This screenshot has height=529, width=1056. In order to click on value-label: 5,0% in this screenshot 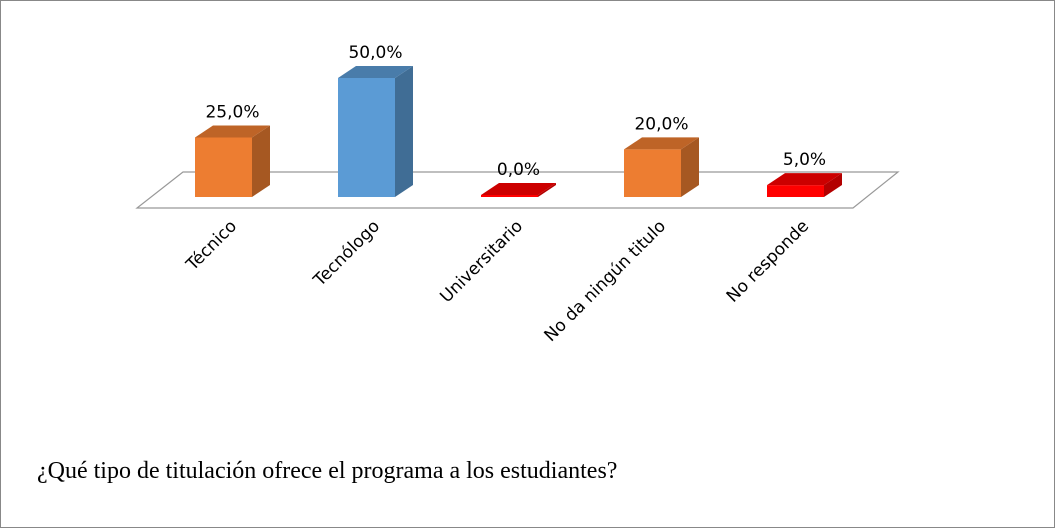, I will do `click(804, 160)`.